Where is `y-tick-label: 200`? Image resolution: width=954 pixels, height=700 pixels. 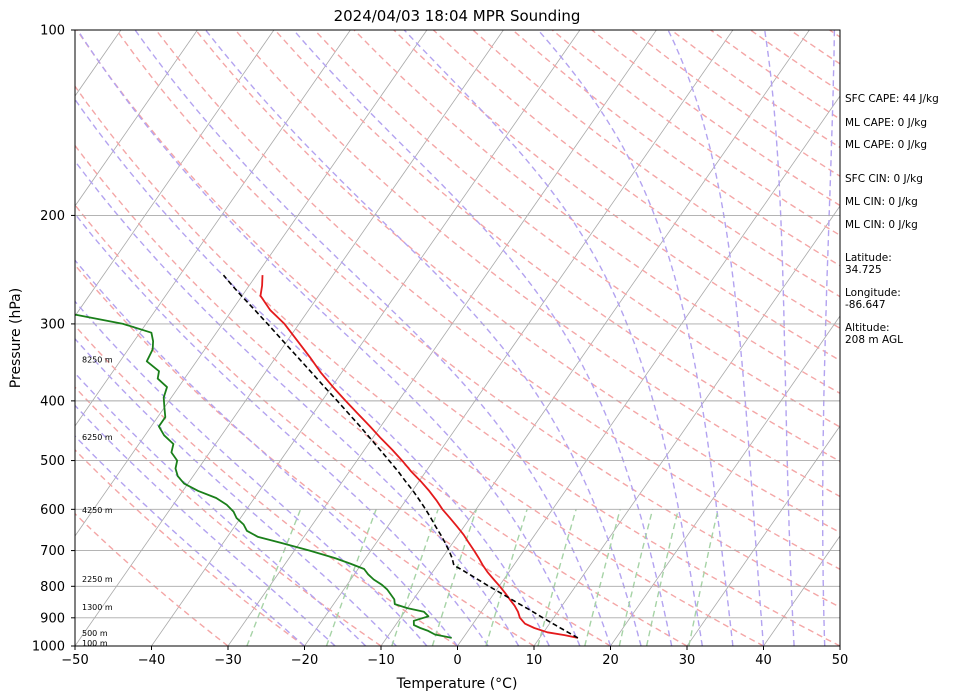
y-tick-label: 200 is located at coordinates (52, 216).